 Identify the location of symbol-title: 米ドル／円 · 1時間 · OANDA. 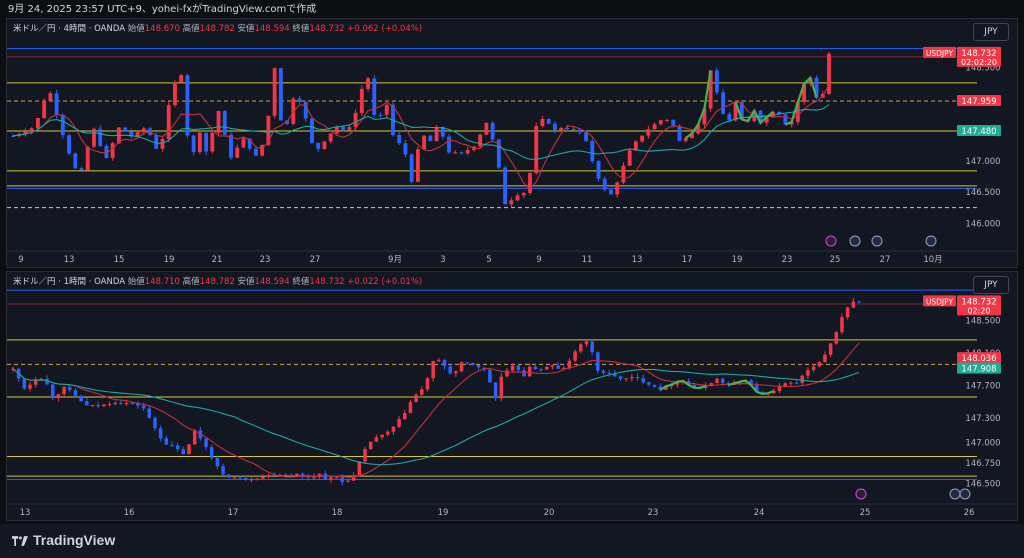
(69, 282).